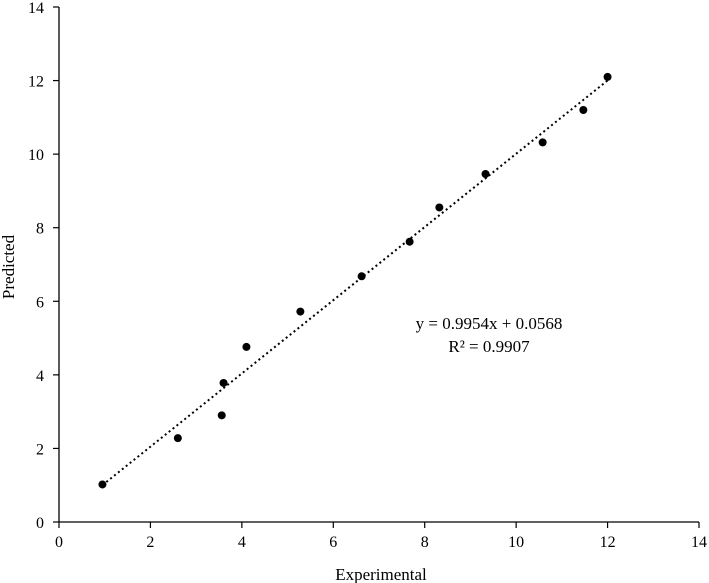 The width and height of the screenshot is (709, 583). I want to click on x-tick-label: 6, so click(333, 542).